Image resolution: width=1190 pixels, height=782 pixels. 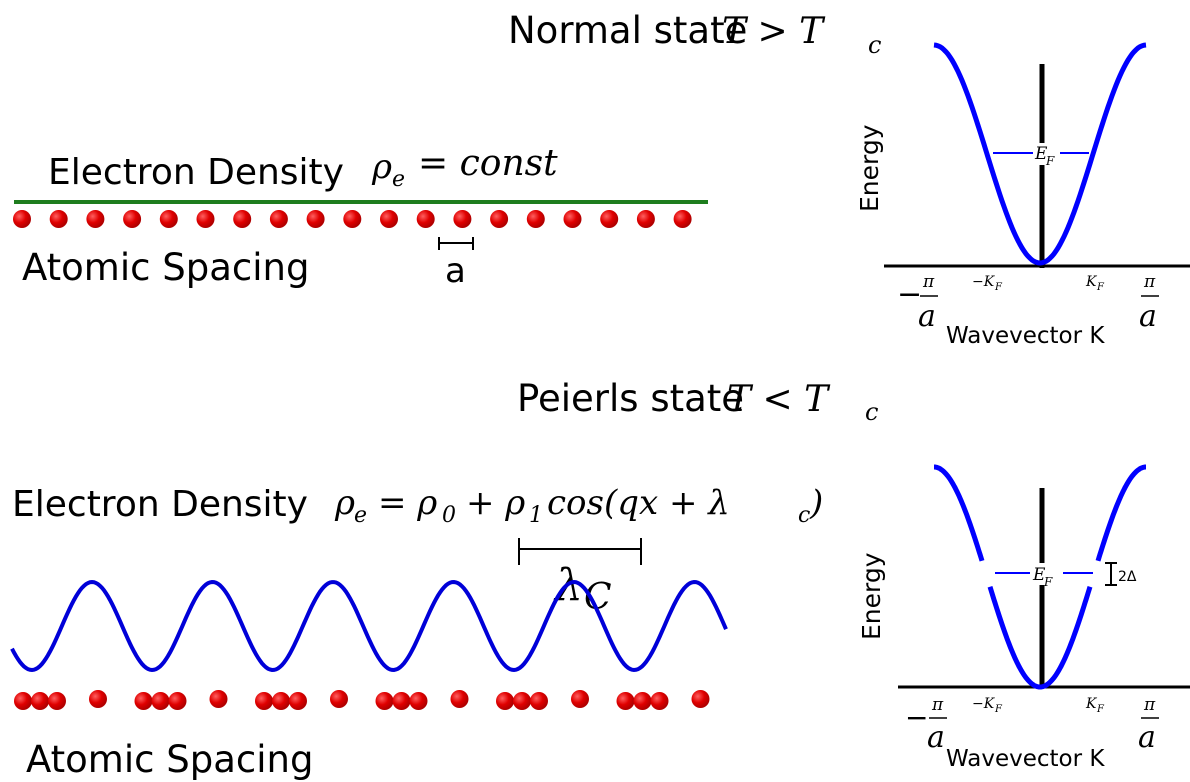 What do you see at coordinates (630, 398) in the screenshot?
I see `peierls-state-label: Peierls state` at bounding box center [630, 398].